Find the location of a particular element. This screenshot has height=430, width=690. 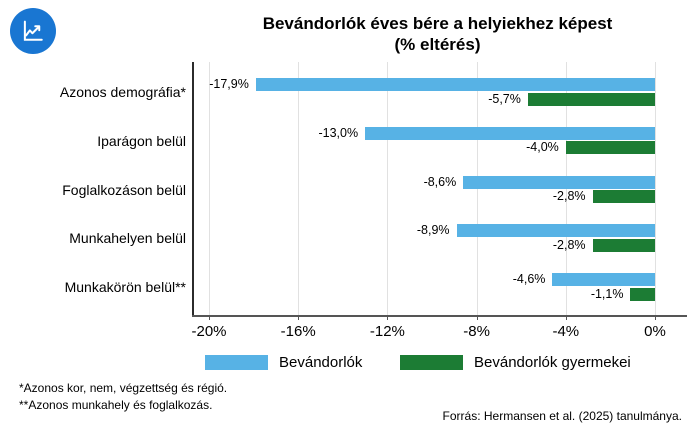

bar-value-label: -4,6% is located at coordinates (529, 279).